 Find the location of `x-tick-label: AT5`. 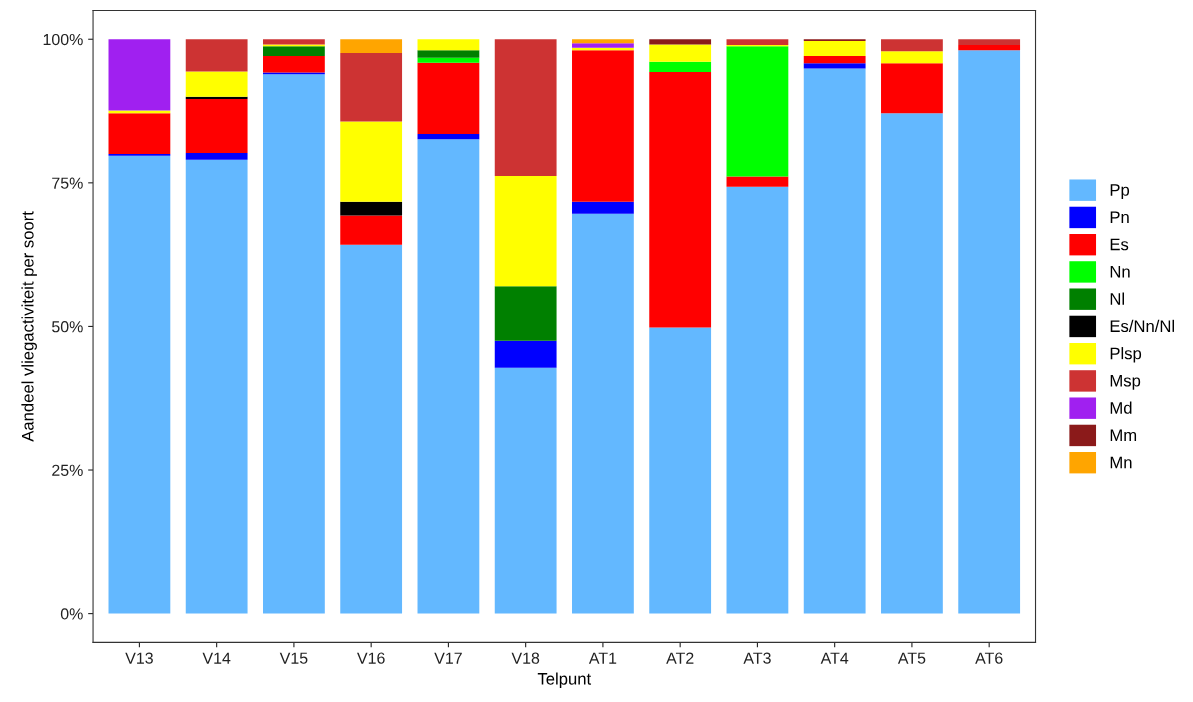

x-tick-label: AT5 is located at coordinates (911, 658).